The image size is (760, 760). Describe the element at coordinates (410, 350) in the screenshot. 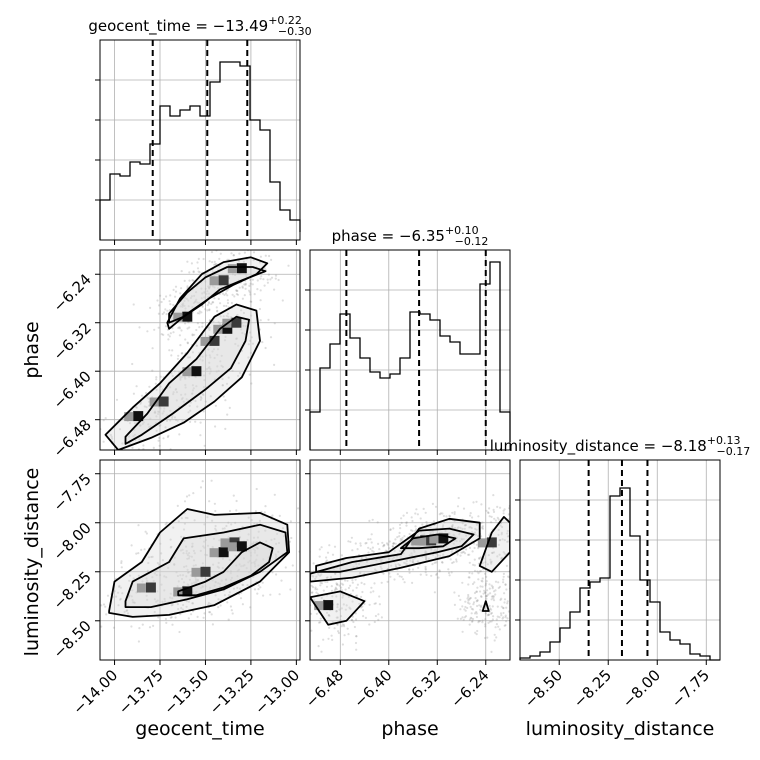

I see `frame-hist-phase` at that location.